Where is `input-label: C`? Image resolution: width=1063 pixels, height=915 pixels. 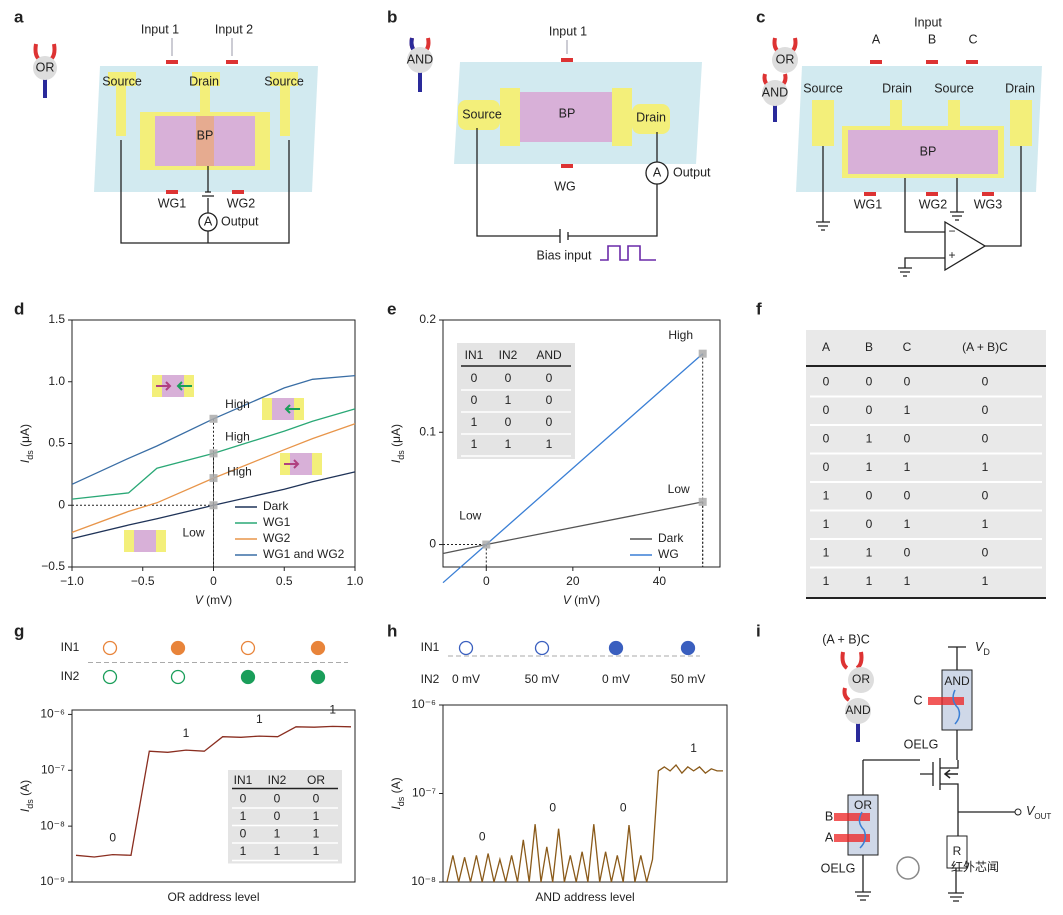 input-label: C is located at coordinates (972, 39).